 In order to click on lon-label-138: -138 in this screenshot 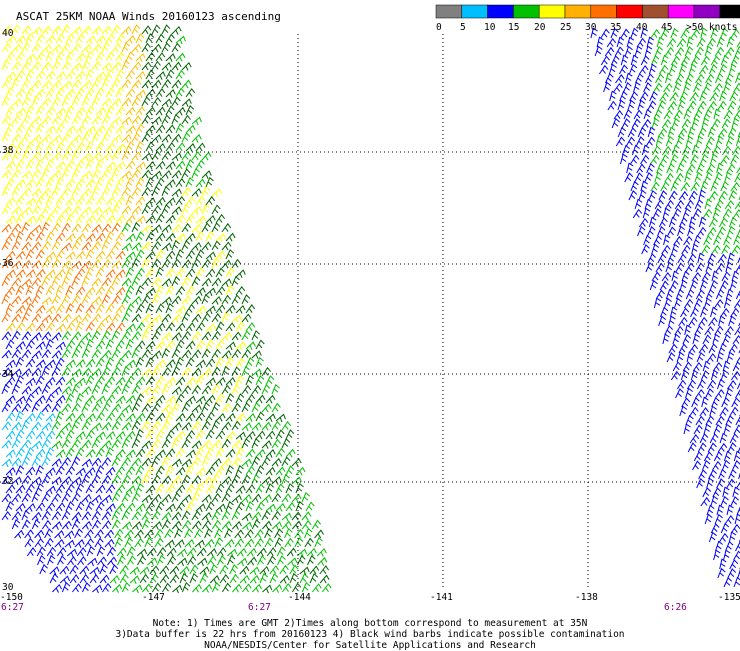, I will do `click(586, 597)`.